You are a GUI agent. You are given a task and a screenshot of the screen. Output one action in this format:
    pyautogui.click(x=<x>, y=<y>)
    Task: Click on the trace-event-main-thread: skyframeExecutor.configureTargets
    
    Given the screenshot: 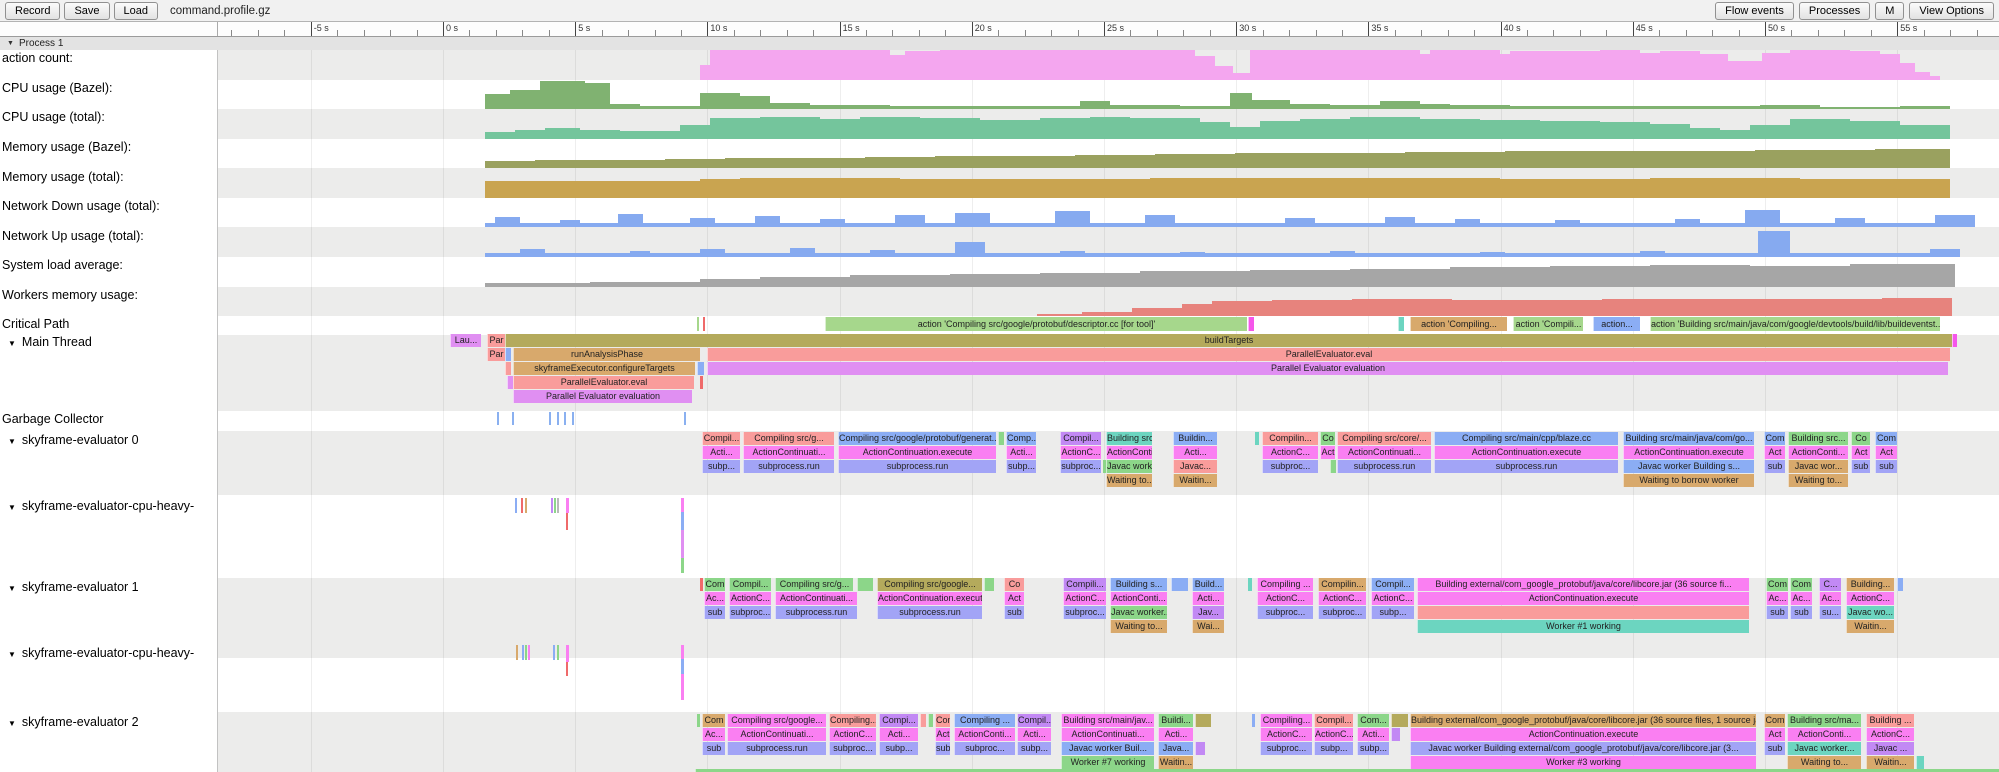 What is the action you would take?
    pyautogui.click(x=604, y=368)
    